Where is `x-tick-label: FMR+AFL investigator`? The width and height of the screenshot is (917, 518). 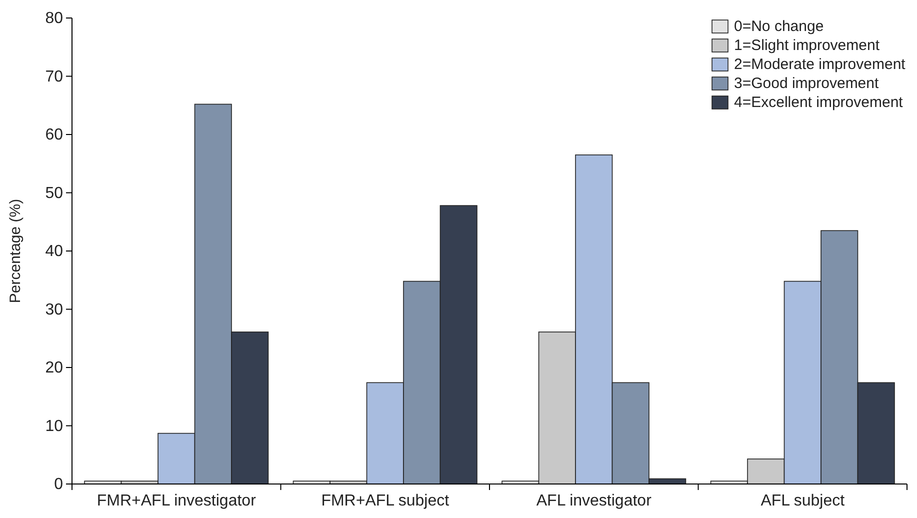
x-tick-label: FMR+AFL investigator is located at coordinates (176, 501).